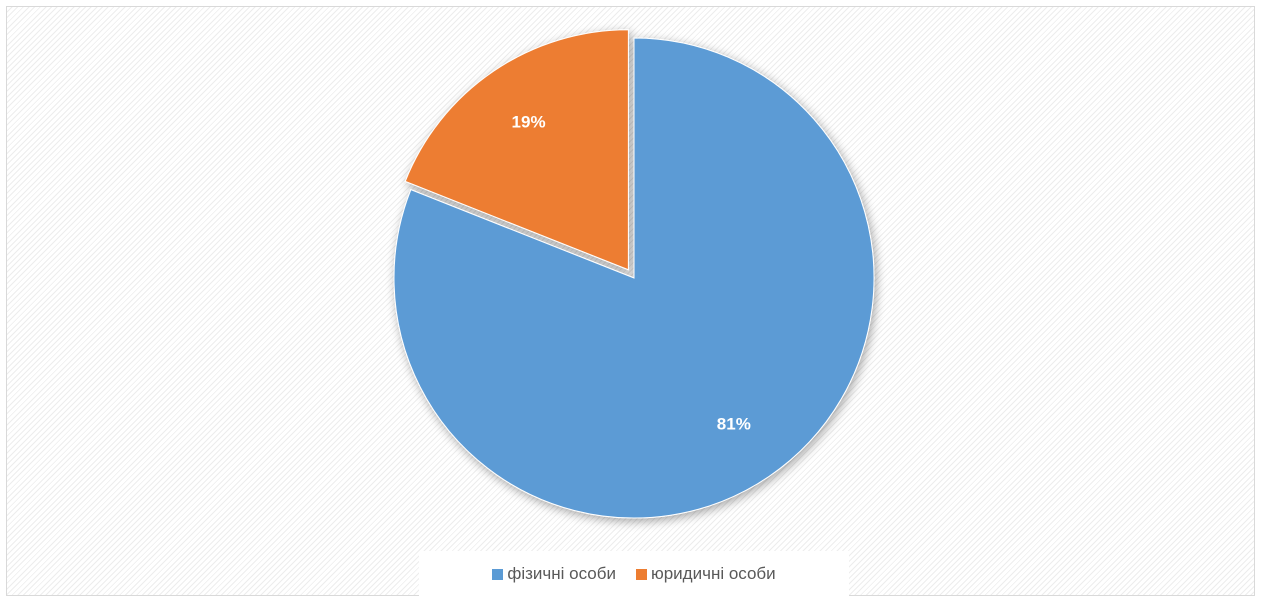 Image resolution: width=1261 pixels, height=602 pixels. I want to click on legend-swatch-legal-entities, so click(641, 574).